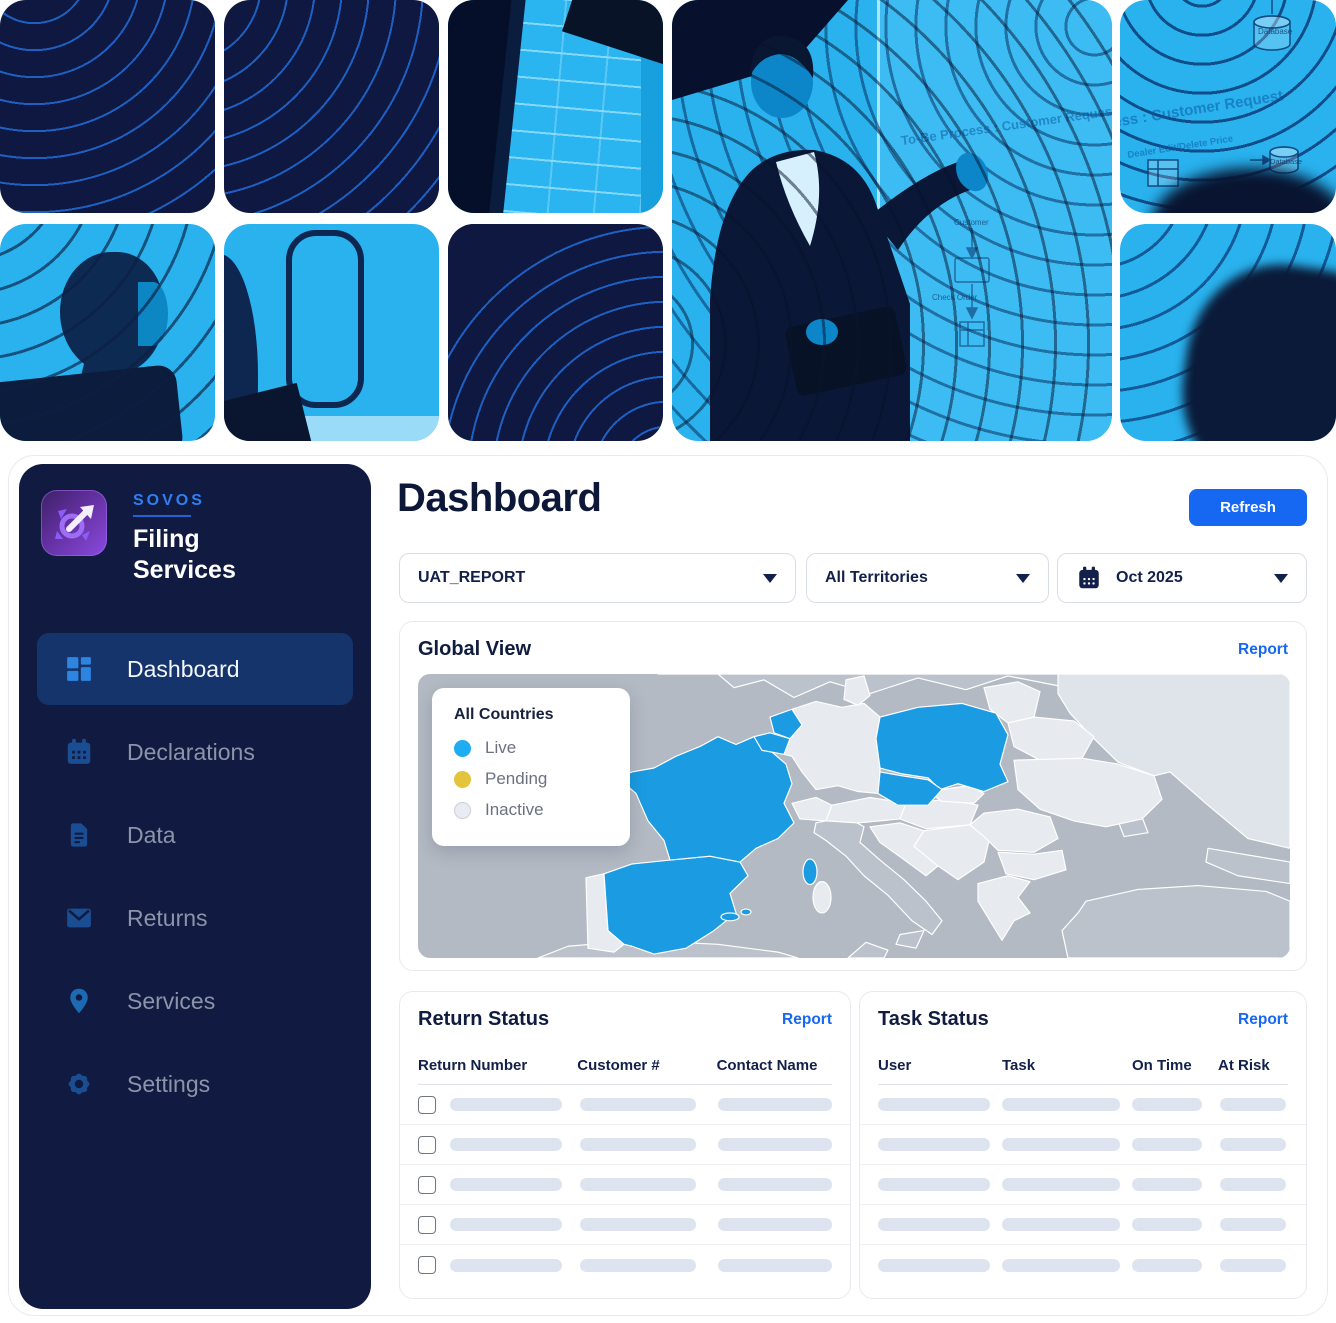  Describe the element at coordinates (195, 1084) in the screenshot. I see `sidebar-item-settings: Settings` at that location.